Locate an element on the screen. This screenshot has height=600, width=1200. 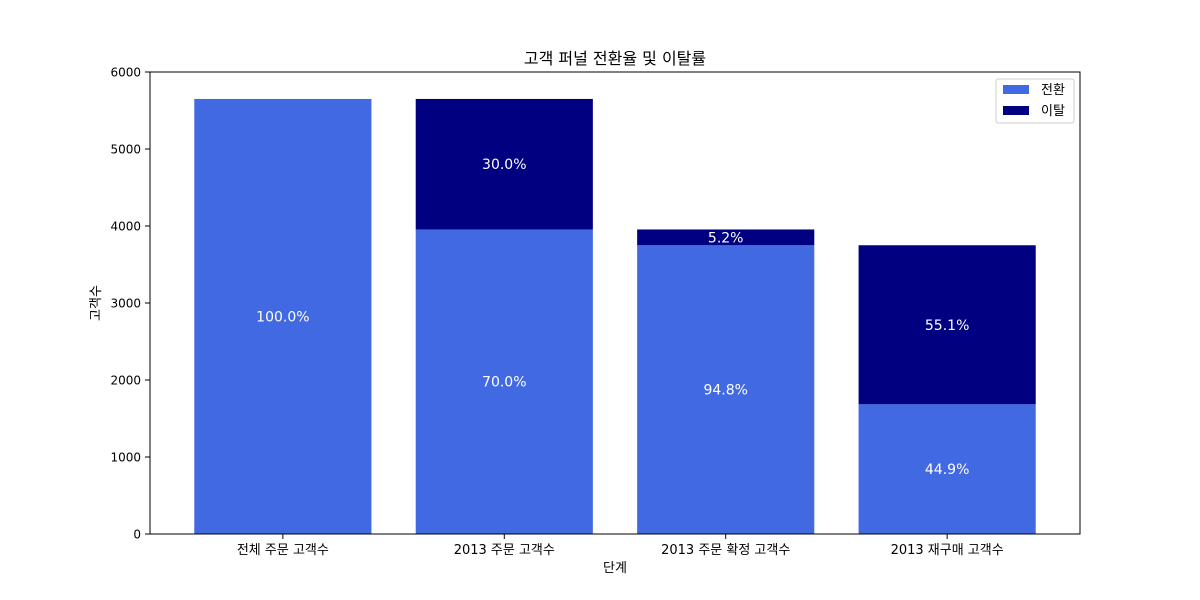
data-label-conversion-3: 44.9% is located at coordinates (947, 470).